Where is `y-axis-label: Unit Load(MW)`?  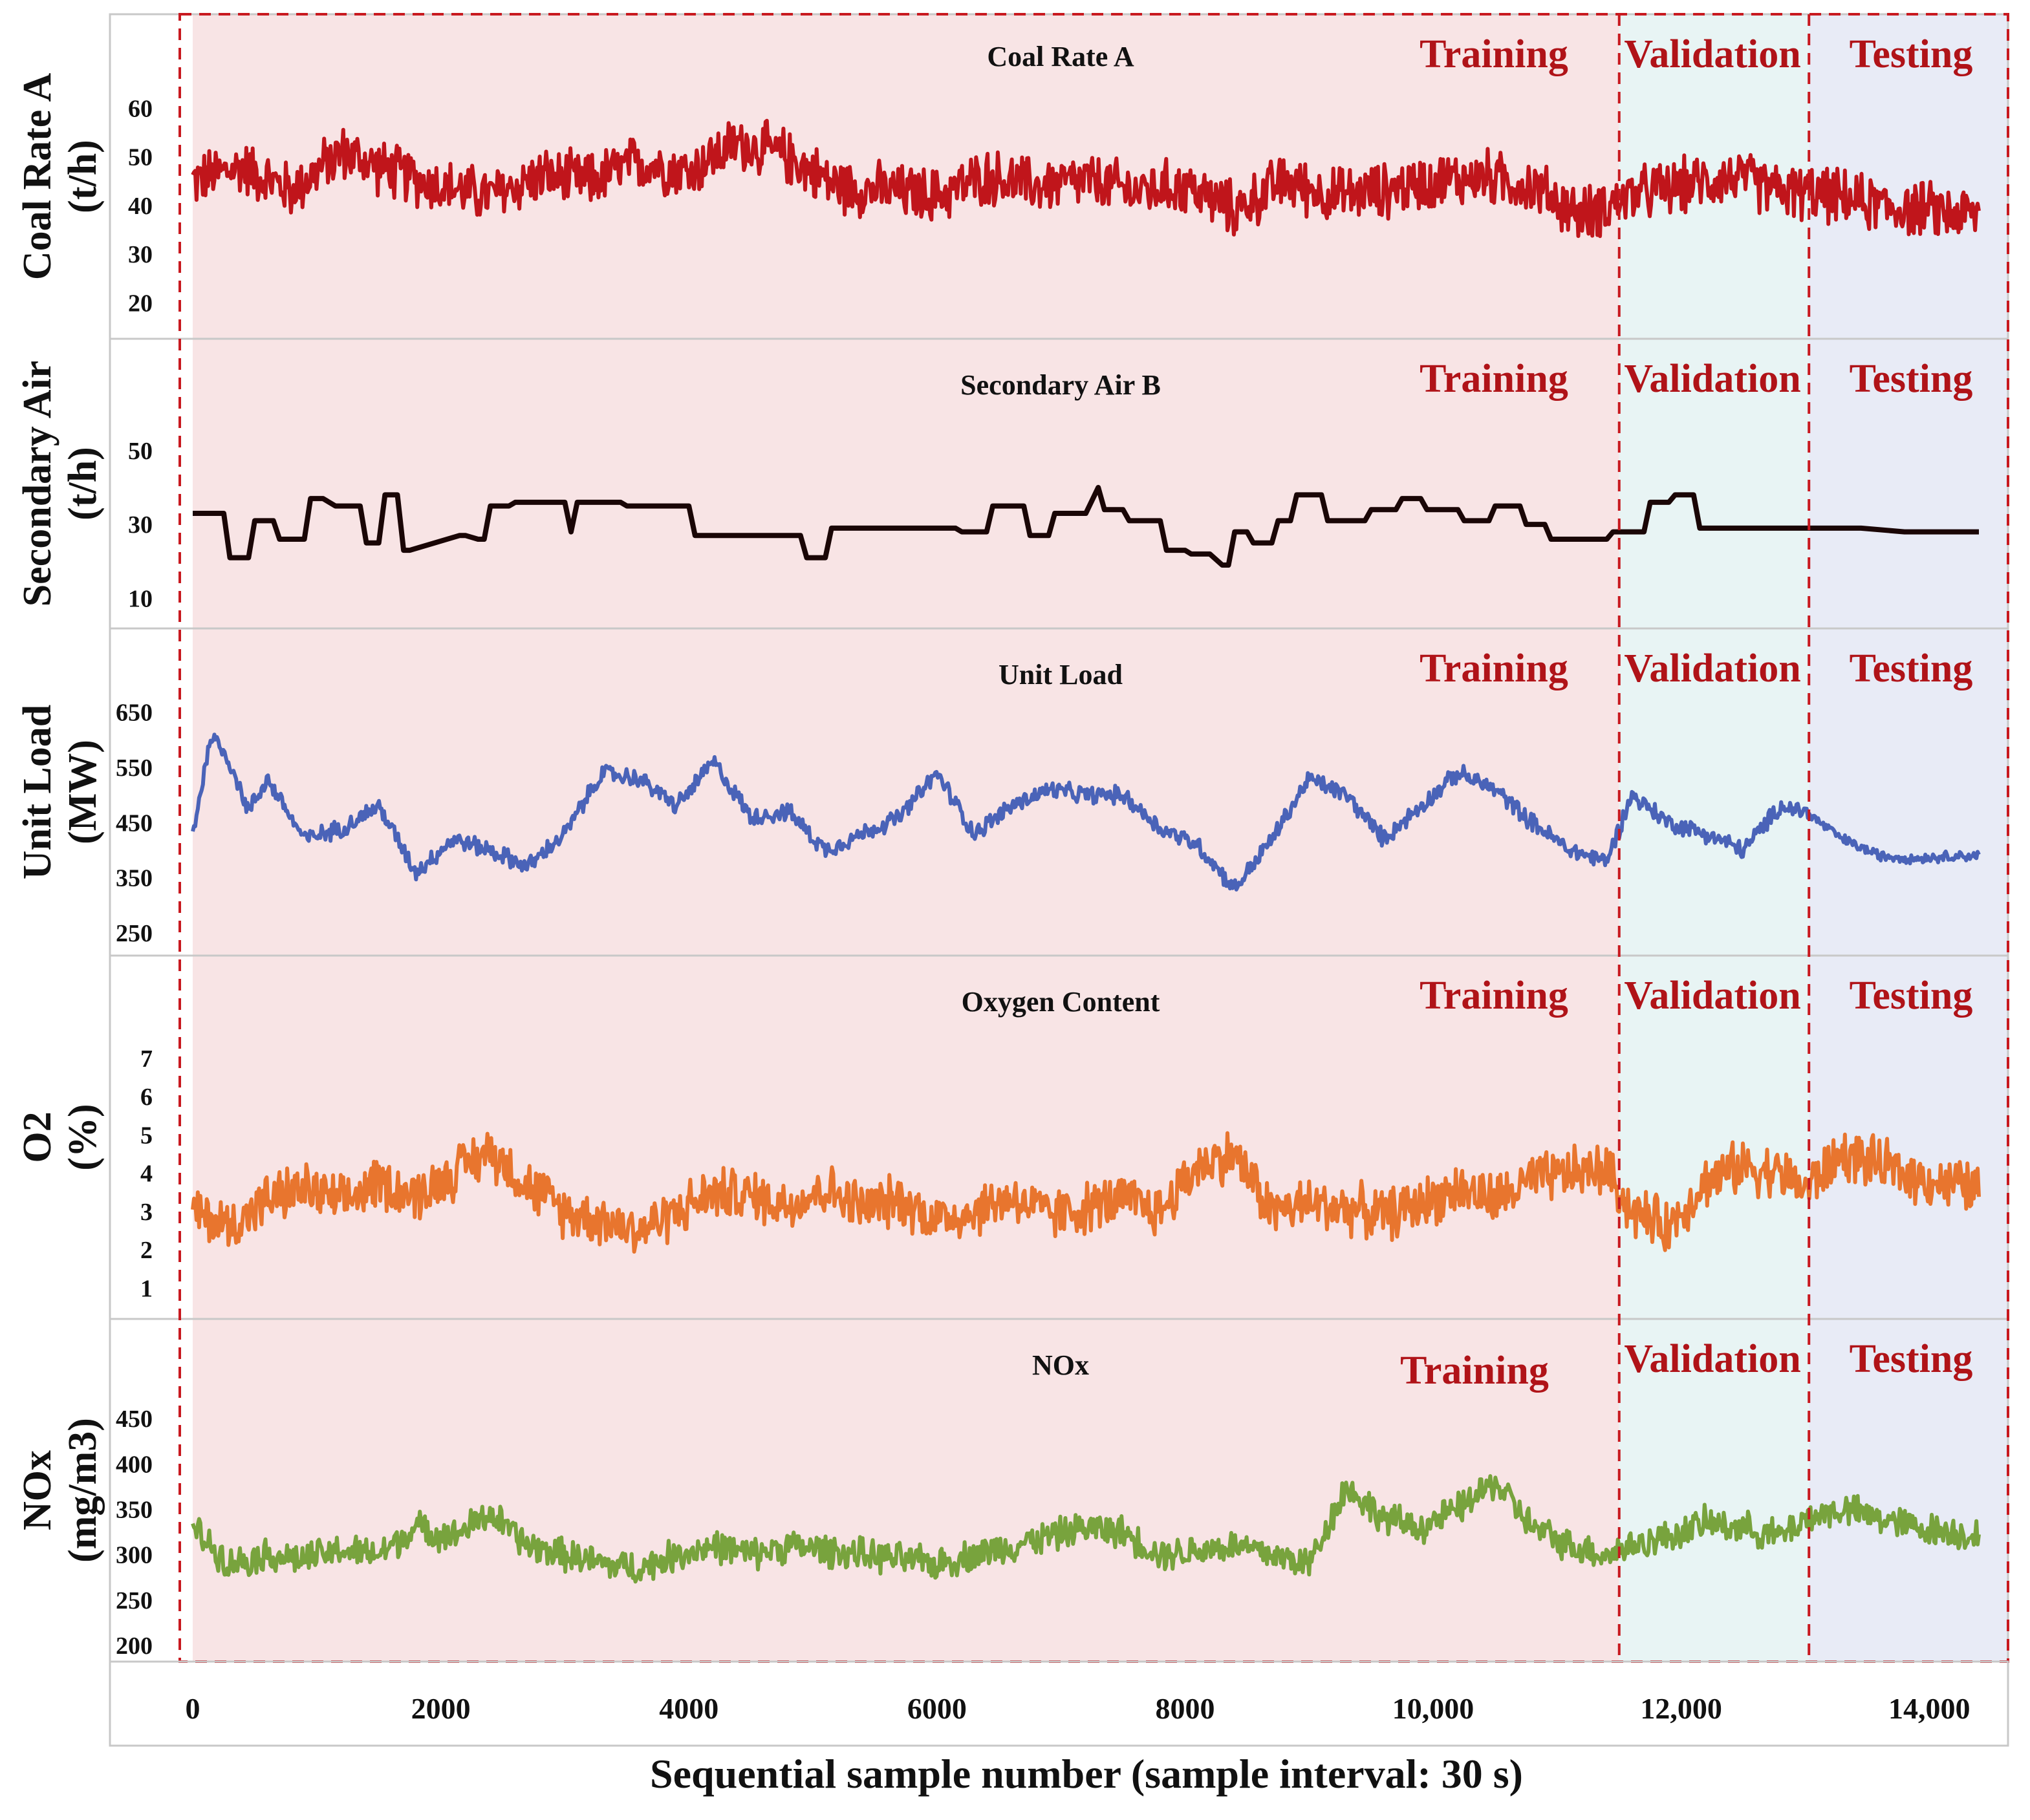 y-axis-label: Unit Load(MW) is located at coordinates (61, 792).